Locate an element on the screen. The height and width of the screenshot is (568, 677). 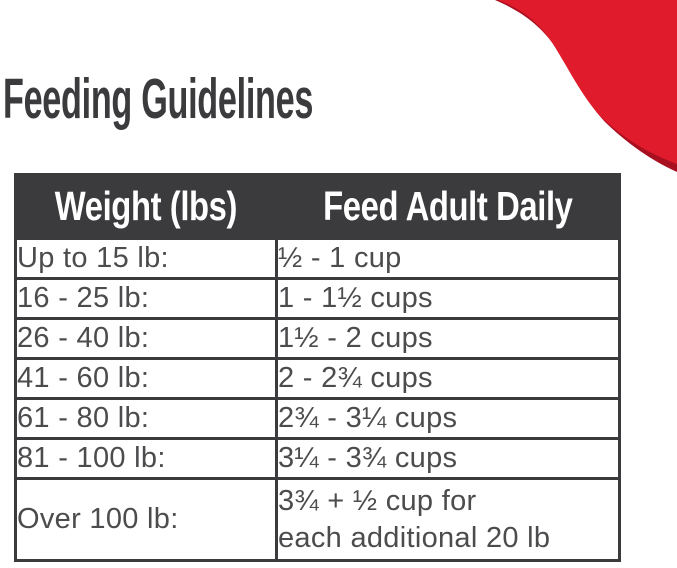
amount-cell: 2¾ - 3¼ cups is located at coordinates (448, 418).